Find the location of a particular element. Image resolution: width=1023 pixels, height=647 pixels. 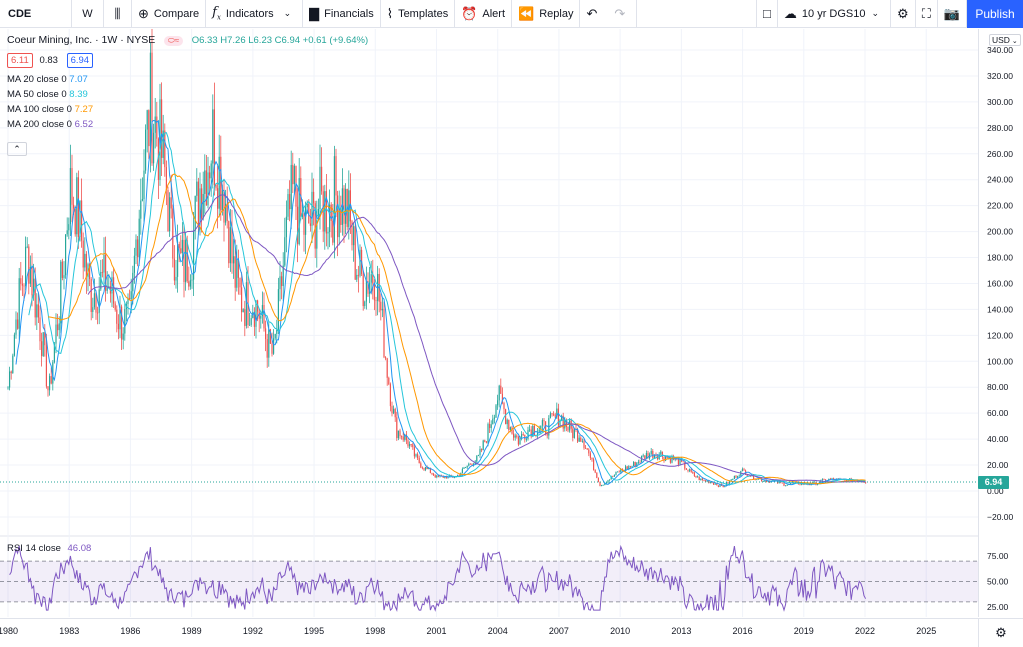

chart-type-button: ⫼ is located at coordinates (118, 14).